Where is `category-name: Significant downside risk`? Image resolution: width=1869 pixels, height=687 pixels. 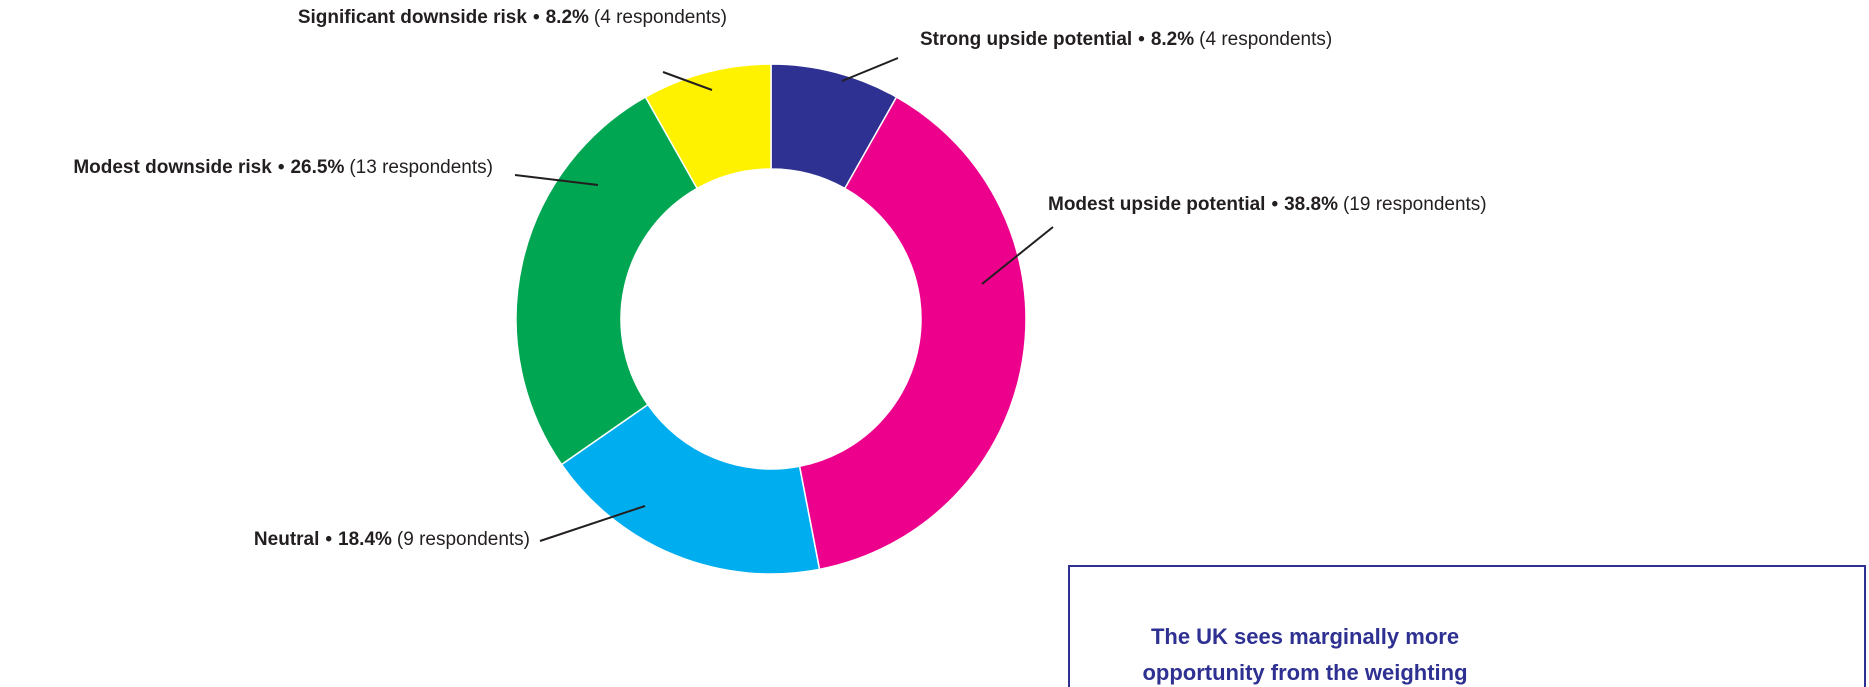
category-name: Significant downside risk is located at coordinates (413, 17).